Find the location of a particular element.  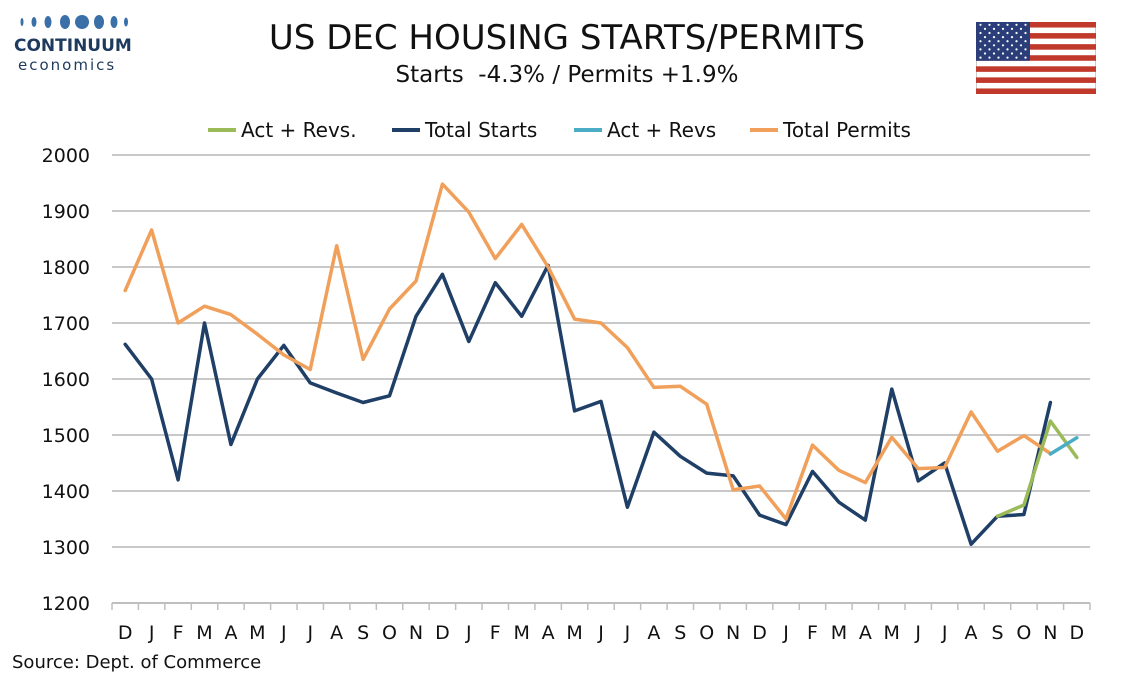

legend-label: Total Permits is located at coordinates (846, 130).